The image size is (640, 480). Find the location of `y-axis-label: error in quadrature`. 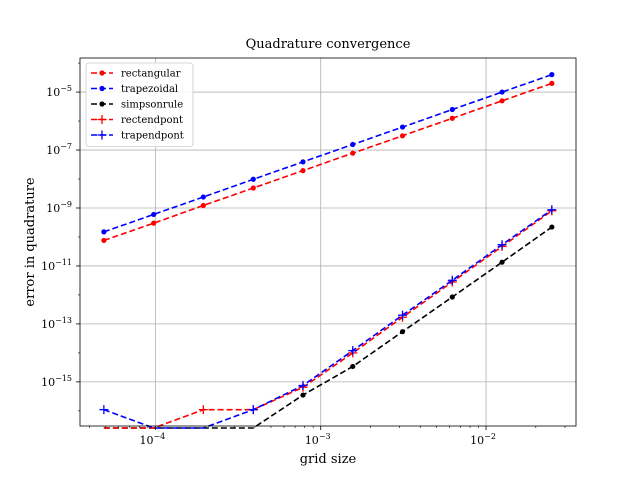

y-axis-label: error in quadrature is located at coordinates (30, 242).